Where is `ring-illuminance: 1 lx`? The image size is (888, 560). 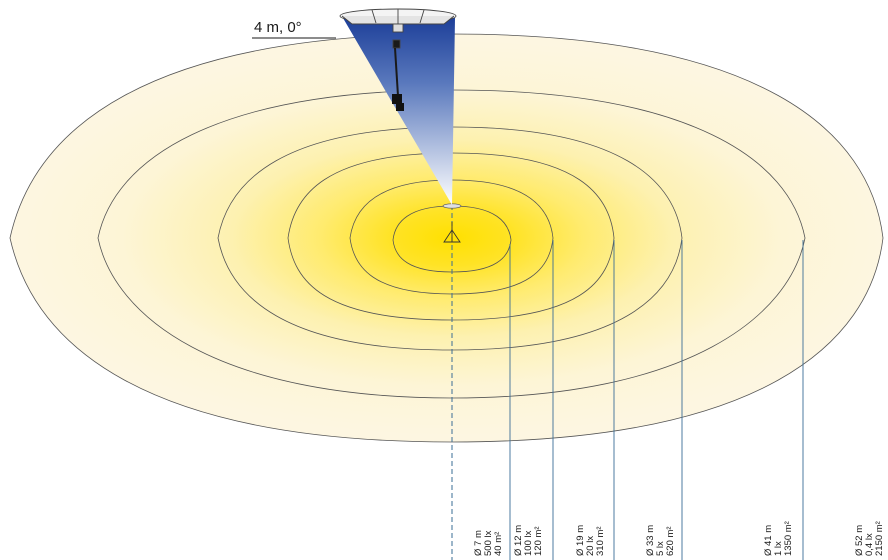
ring-illuminance: 1 lx is located at coordinates (778, 548).